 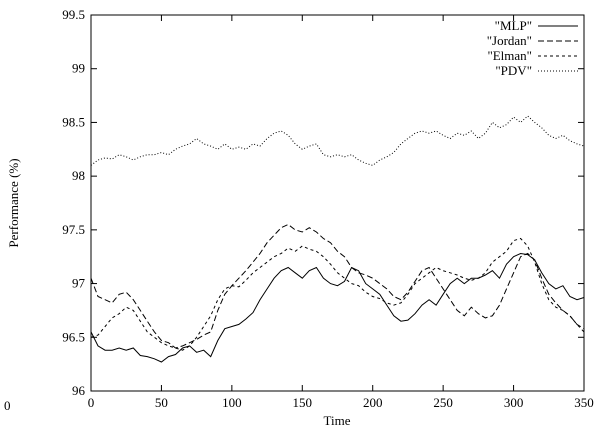 I want to click on y-tick-label: 98.5, so click(x=73, y=121).